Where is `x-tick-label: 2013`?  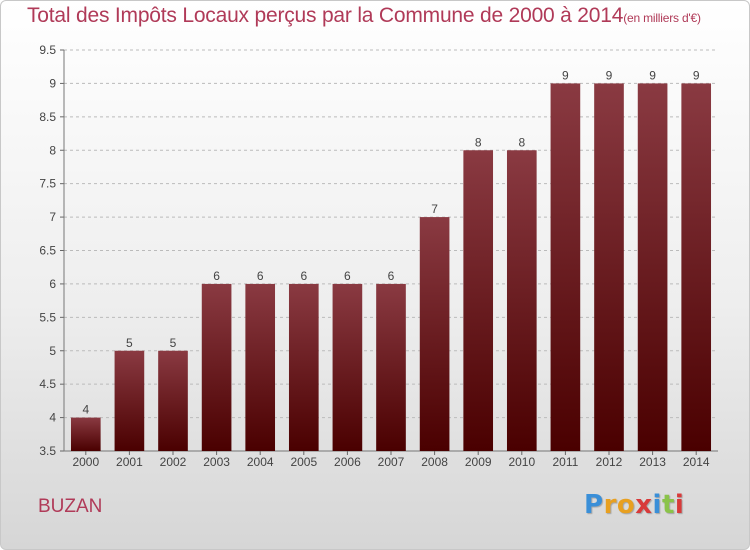 x-tick-label: 2013 is located at coordinates (652, 462).